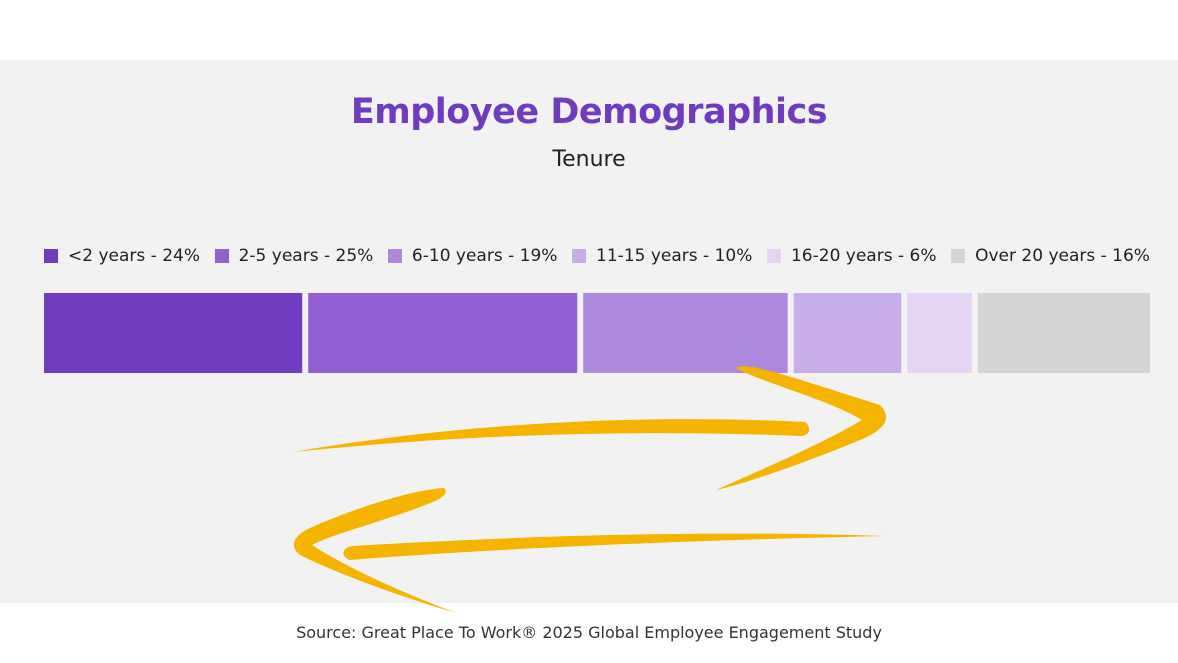 Image resolution: width=1178 pixels, height=663 pixels. What do you see at coordinates (863, 256) in the screenshot?
I see `legend-label: 16-20 years - 6%` at bounding box center [863, 256].